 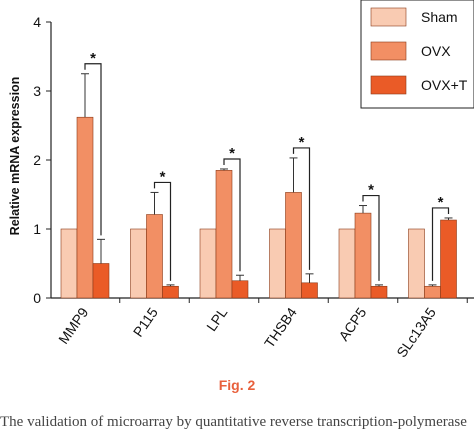 I want to click on legend-label-ovx: OVX, so click(x=436, y=51).